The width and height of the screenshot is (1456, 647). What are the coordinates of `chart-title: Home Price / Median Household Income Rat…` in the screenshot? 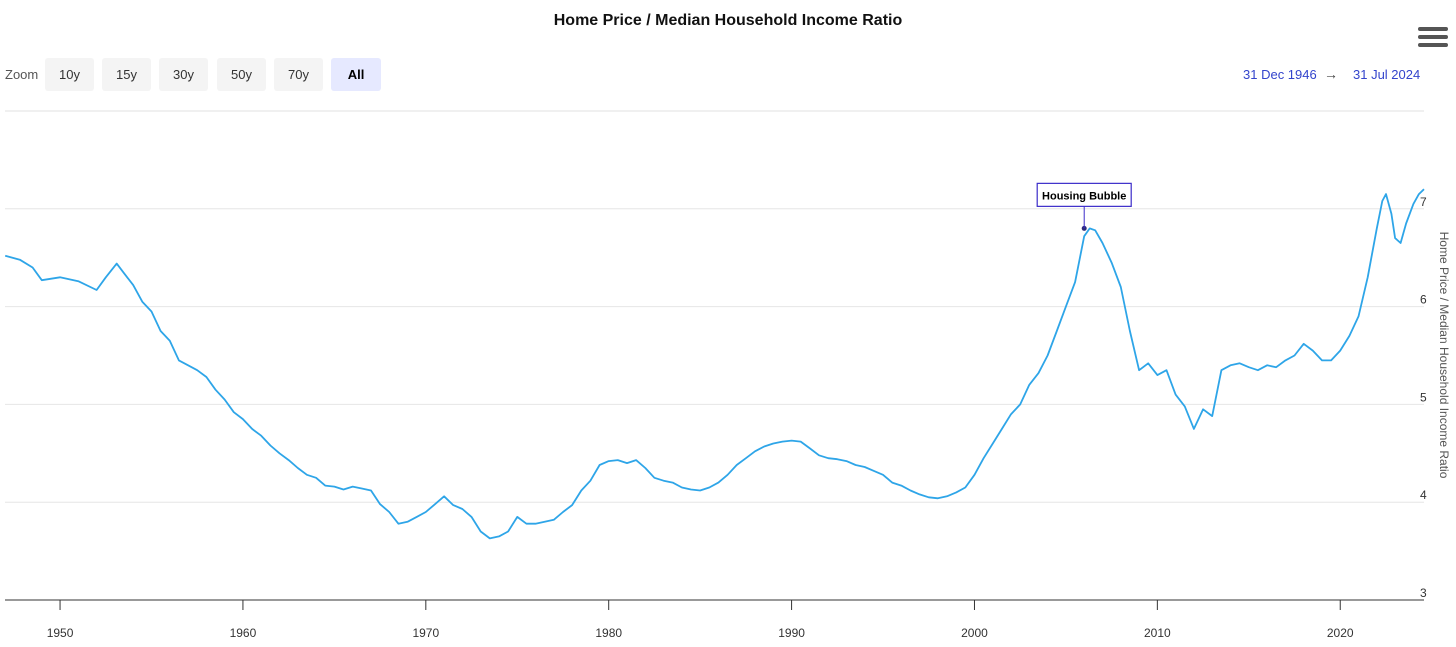 It's located at (728, 20).